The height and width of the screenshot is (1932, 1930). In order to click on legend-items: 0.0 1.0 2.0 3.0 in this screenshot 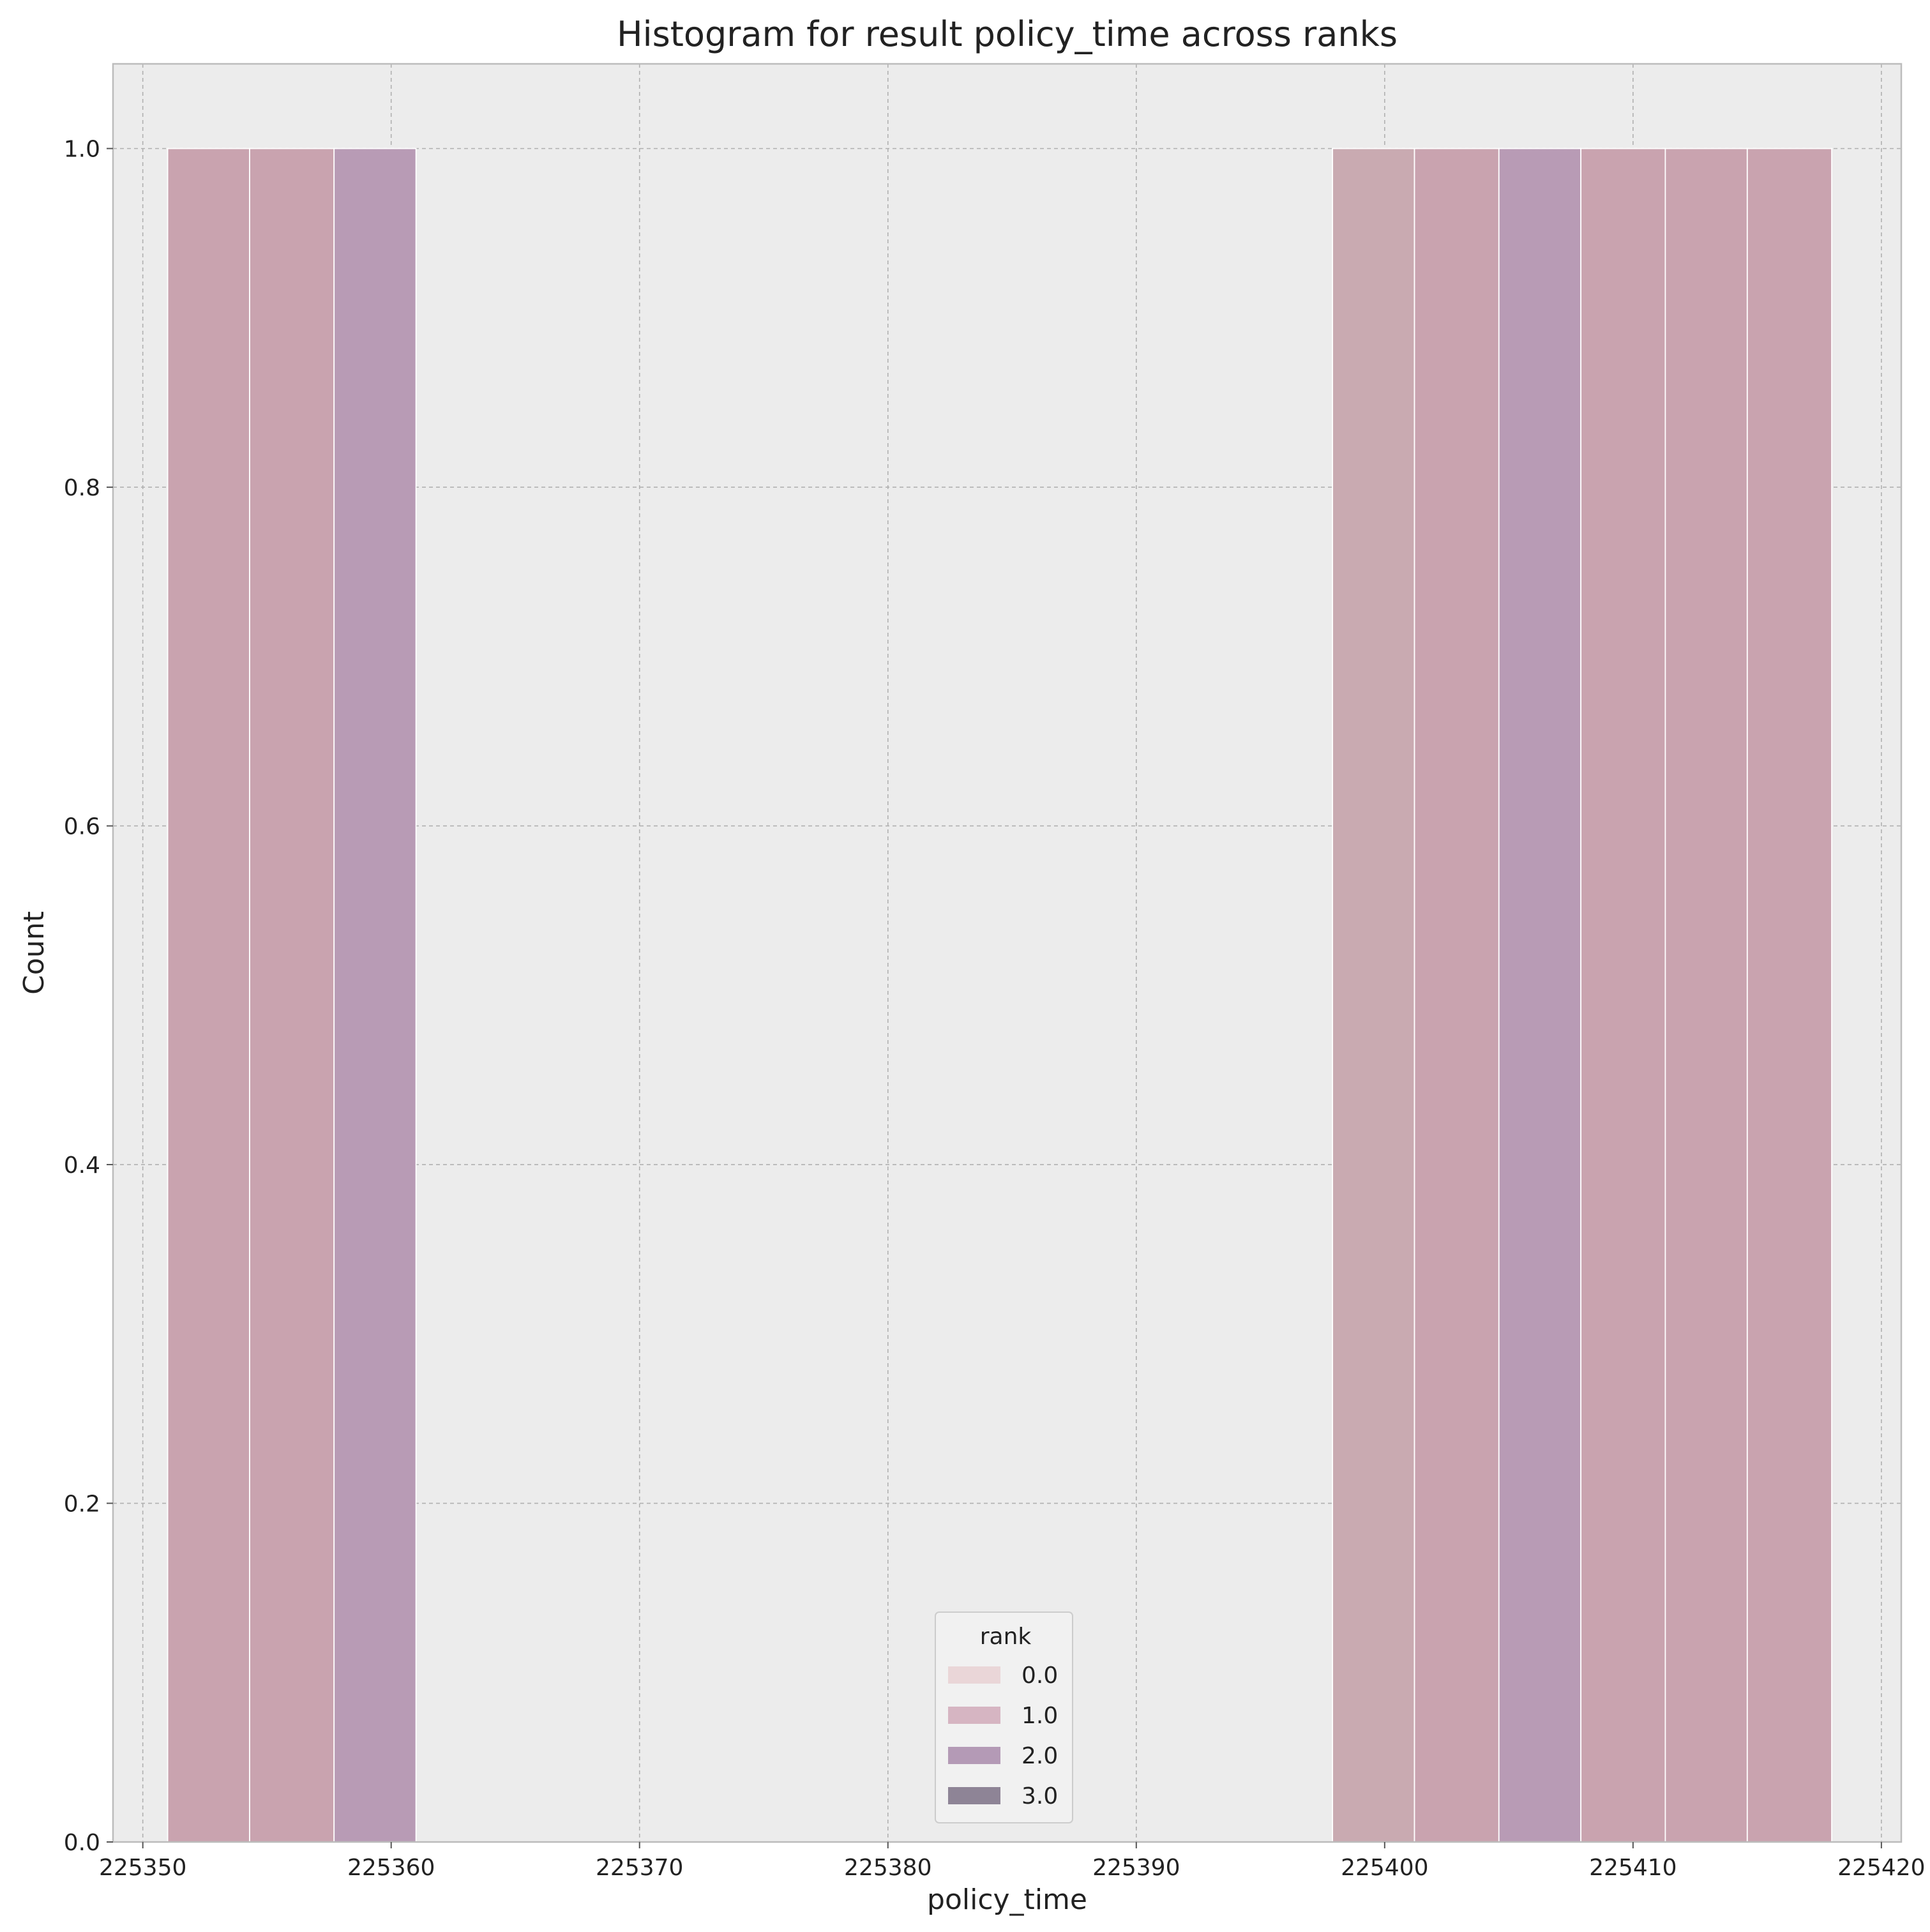, I will do `click(1003, 1736)`.